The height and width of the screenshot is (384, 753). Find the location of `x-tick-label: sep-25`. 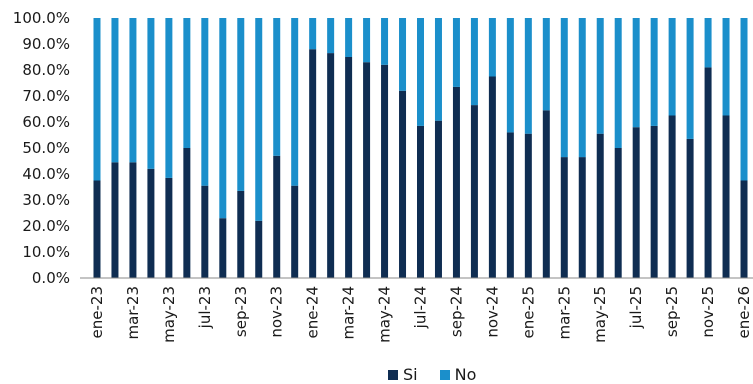

x-tick-label: sep-25 is located at coordinates (672, 311).